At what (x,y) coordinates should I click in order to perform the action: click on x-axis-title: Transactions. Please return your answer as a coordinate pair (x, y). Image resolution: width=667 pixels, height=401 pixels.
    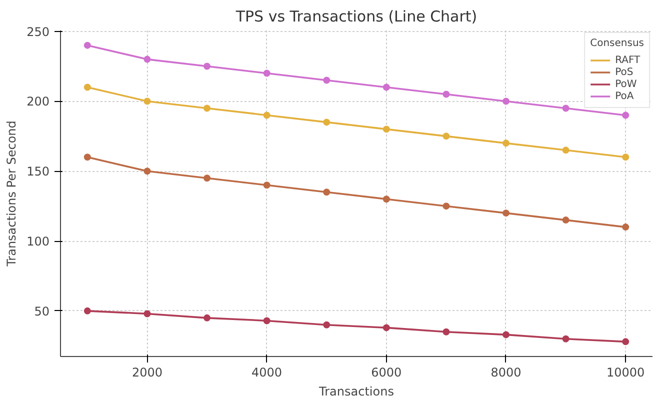
    Looking at the image, I should click on (356, 391).